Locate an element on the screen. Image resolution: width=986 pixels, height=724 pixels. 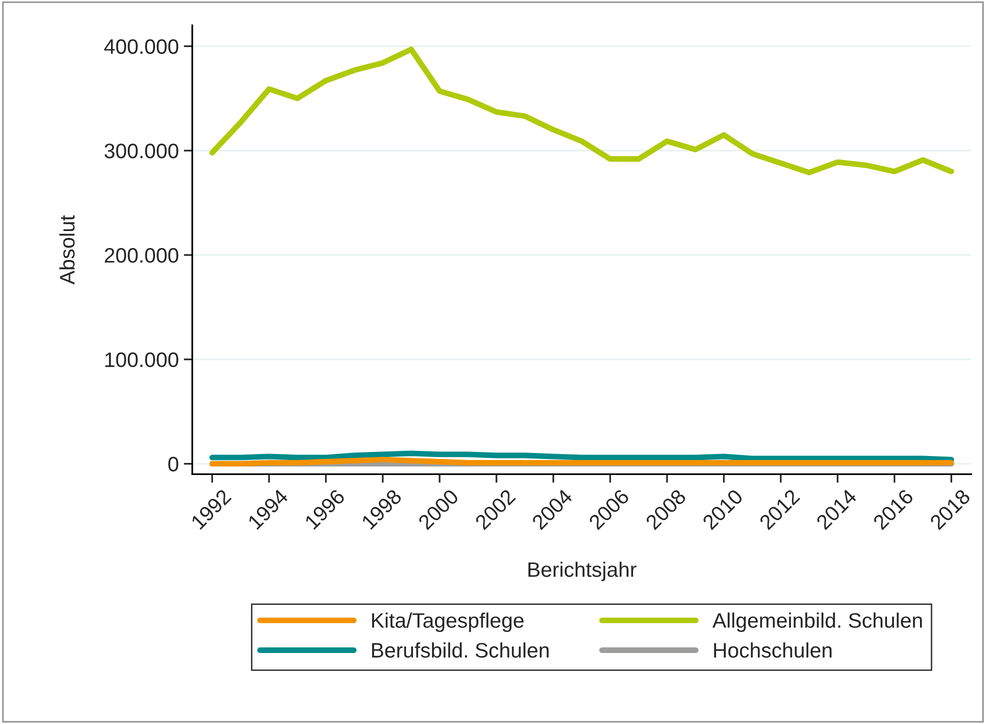
y-axis-title: Absolut is located at coordinates (67, 249).